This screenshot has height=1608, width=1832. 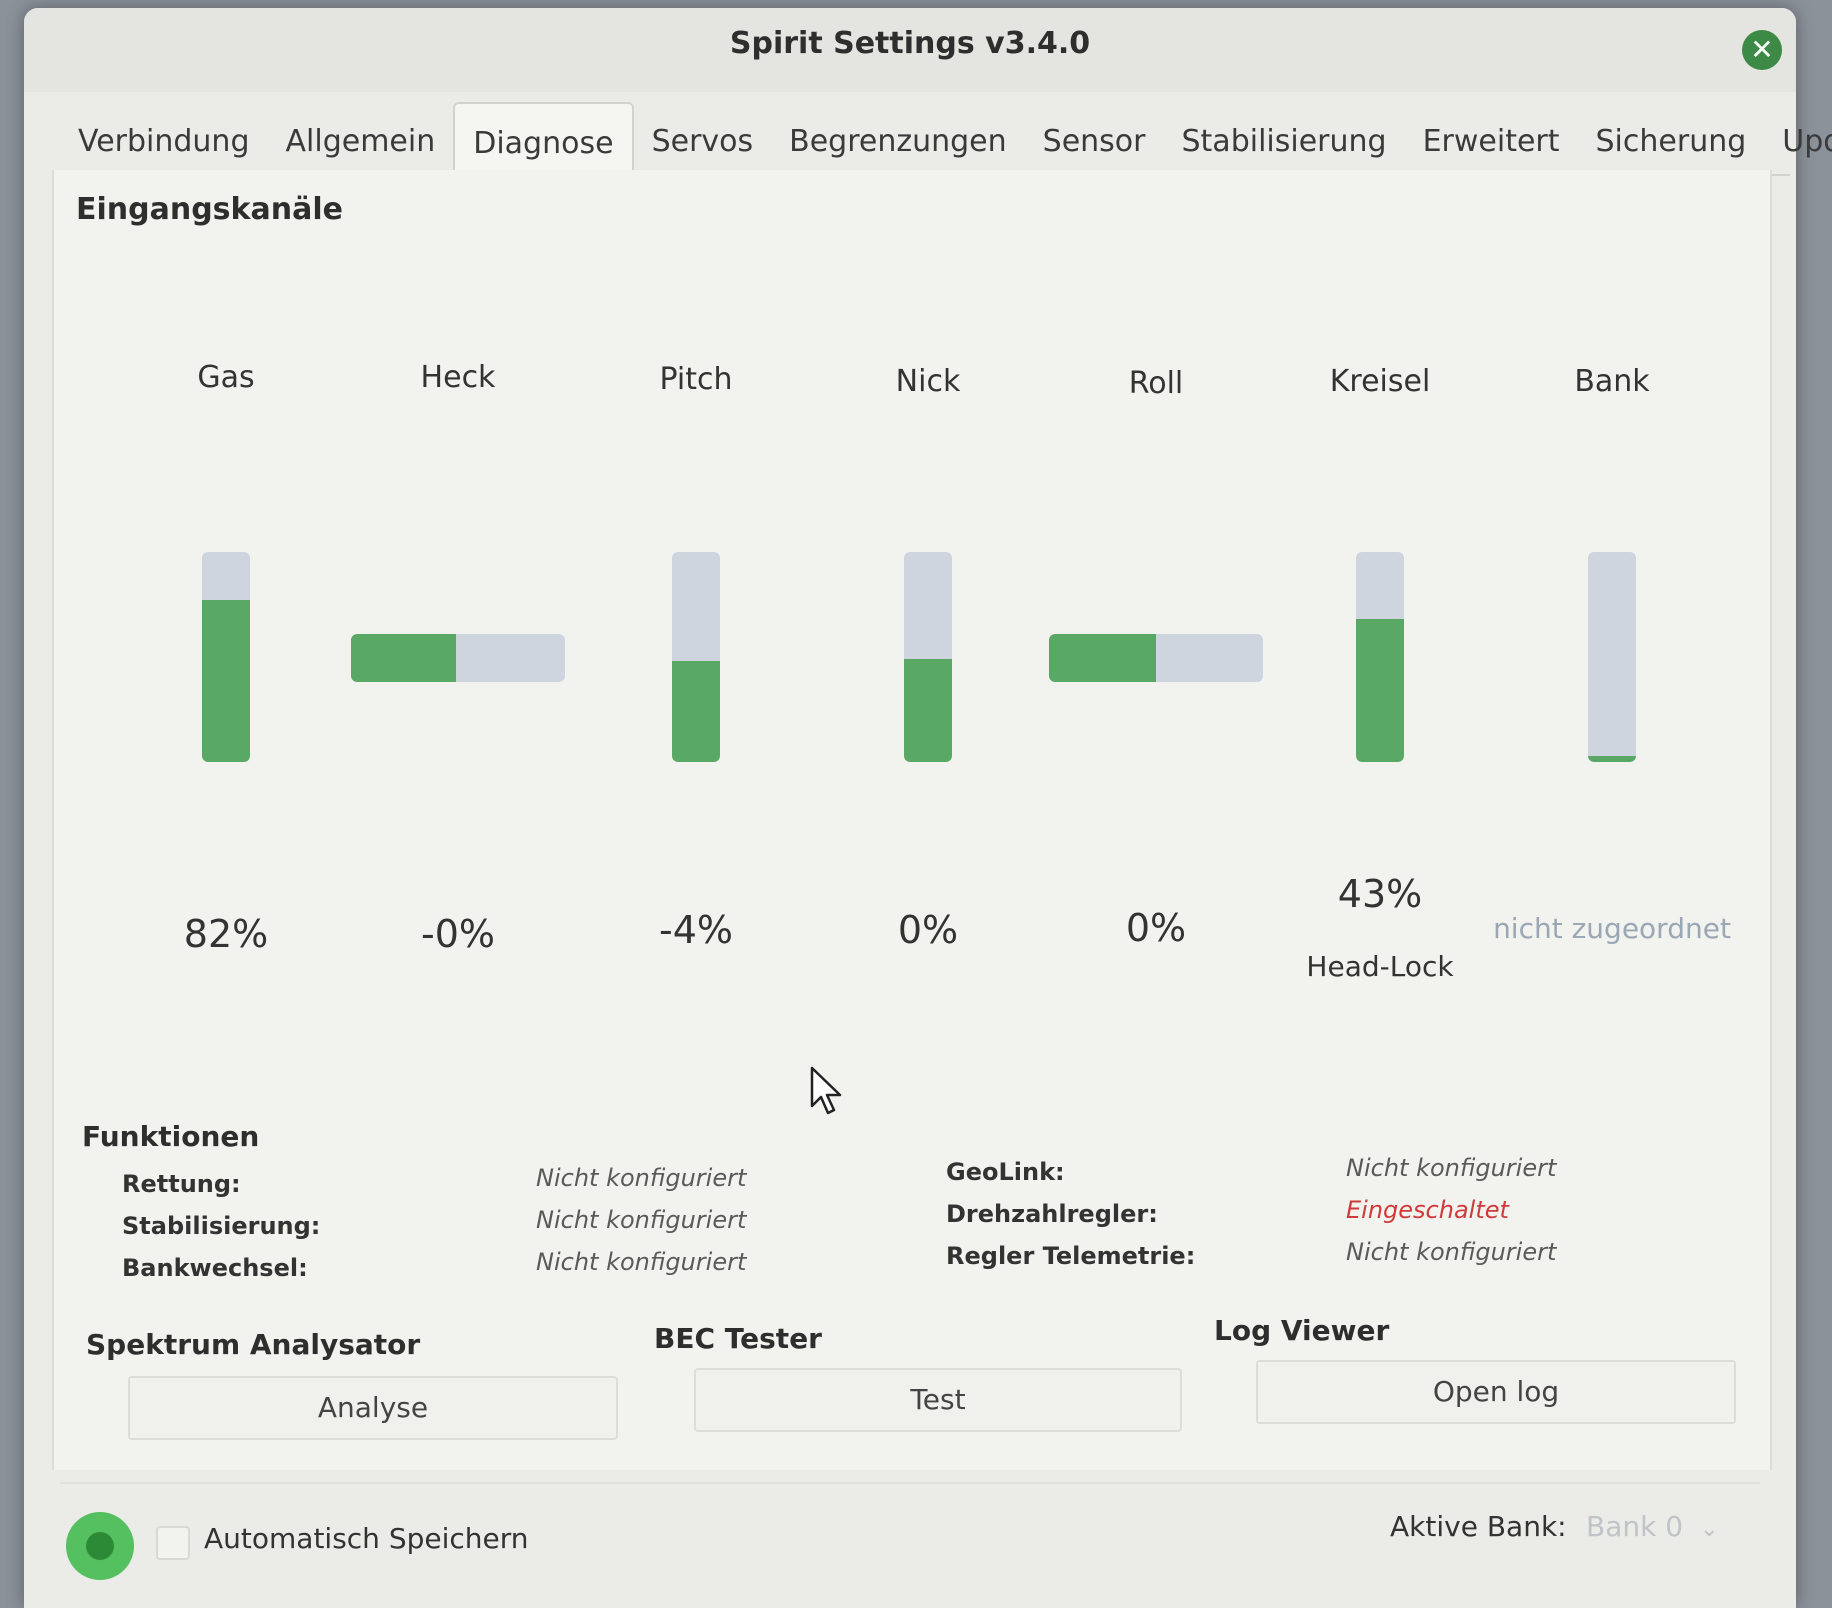 I want to click on channel-value-gas: 82%, so click(x=226, y=934).